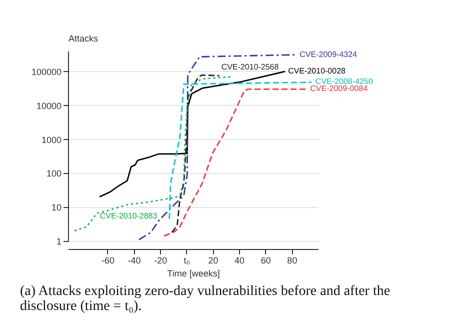  I want to click on y-tick-label: 10, so click(56, 207).